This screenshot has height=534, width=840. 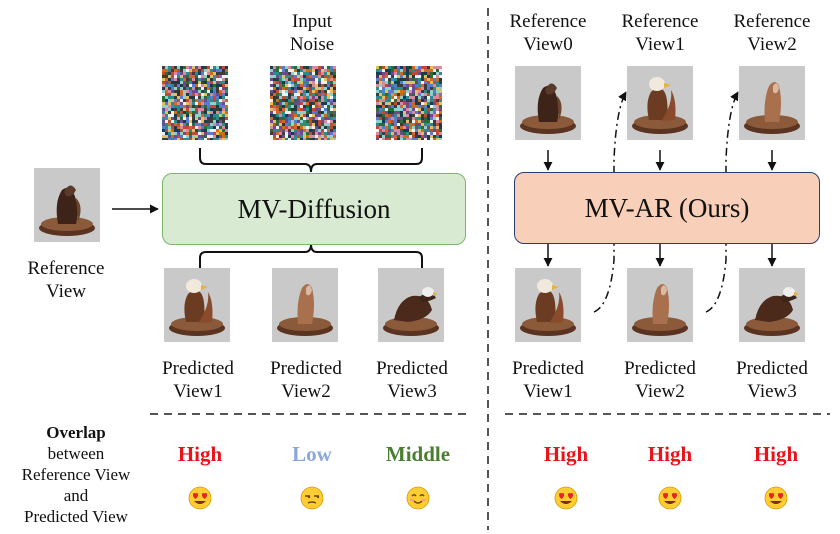 I want to click on reference-view0-image, so click(x=548, y=103).